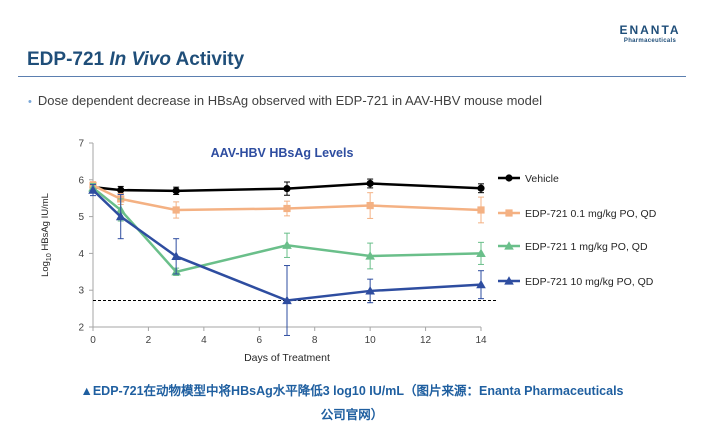 This screenshot has height=439, width=704. I want to click on y-tick-label: 4, so click(81, 254).